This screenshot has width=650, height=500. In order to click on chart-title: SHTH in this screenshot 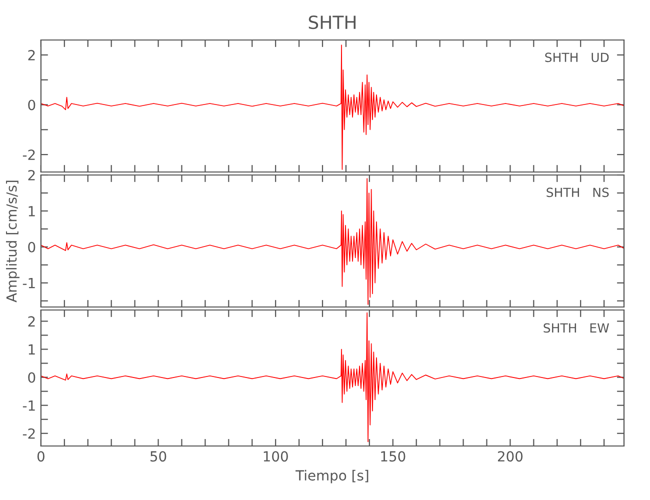, I will do `click(332, 22)`.